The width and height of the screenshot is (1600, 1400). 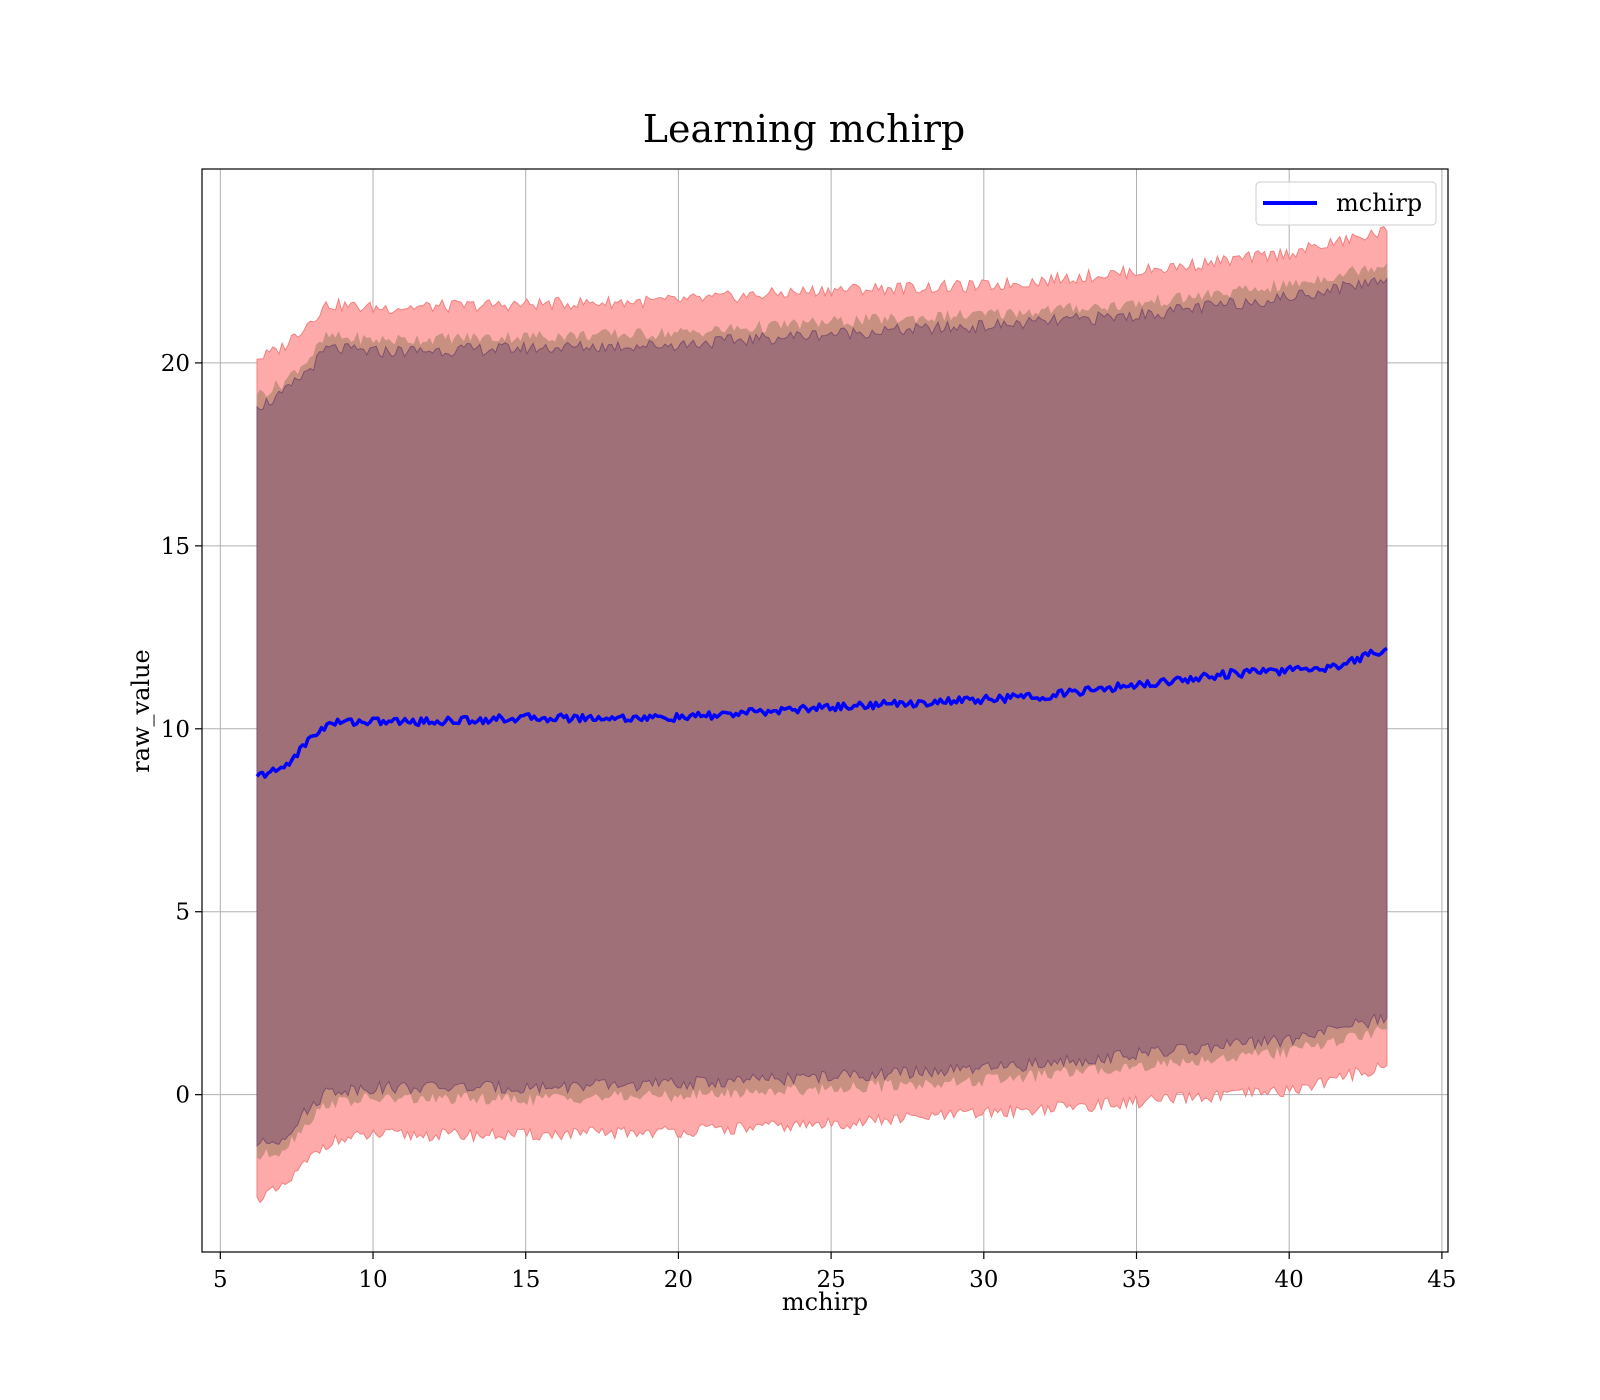 I want to click on legend-label: mchirp, so click(x=1379, y=203).